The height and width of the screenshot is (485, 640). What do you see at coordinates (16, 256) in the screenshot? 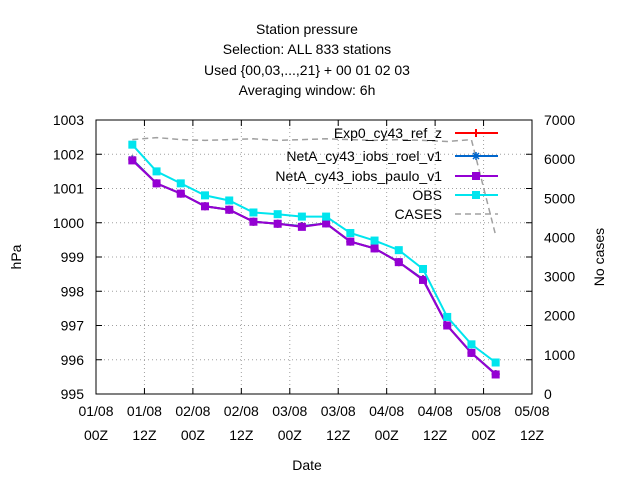
I see `y-axis-label: hPa` at bounding box center [16, 256].